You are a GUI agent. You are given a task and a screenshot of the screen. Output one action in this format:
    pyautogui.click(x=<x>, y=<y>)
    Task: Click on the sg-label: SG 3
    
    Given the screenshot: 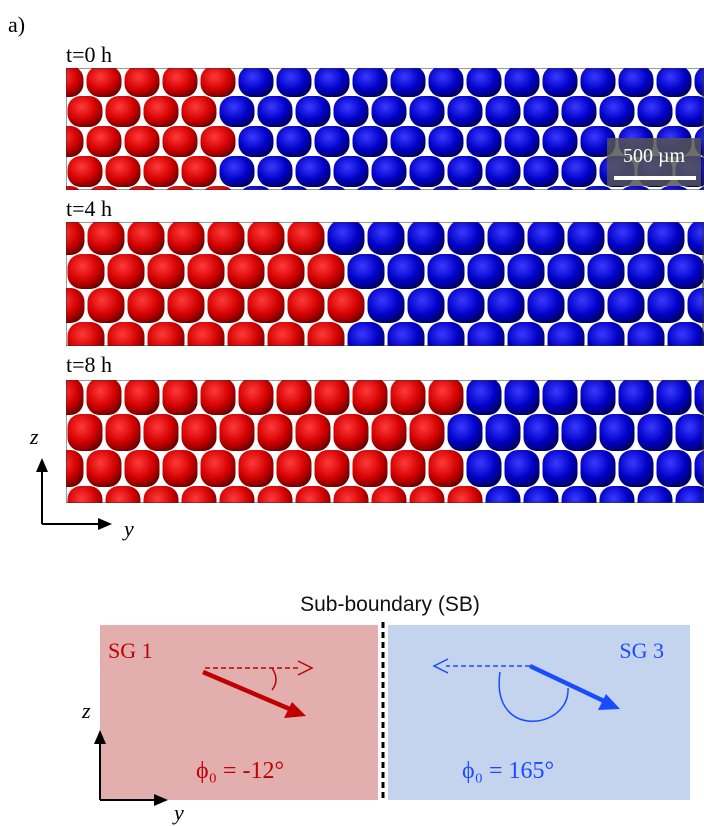 What is the action you would take?
    pyautogui.click(x=641, y=650)
    